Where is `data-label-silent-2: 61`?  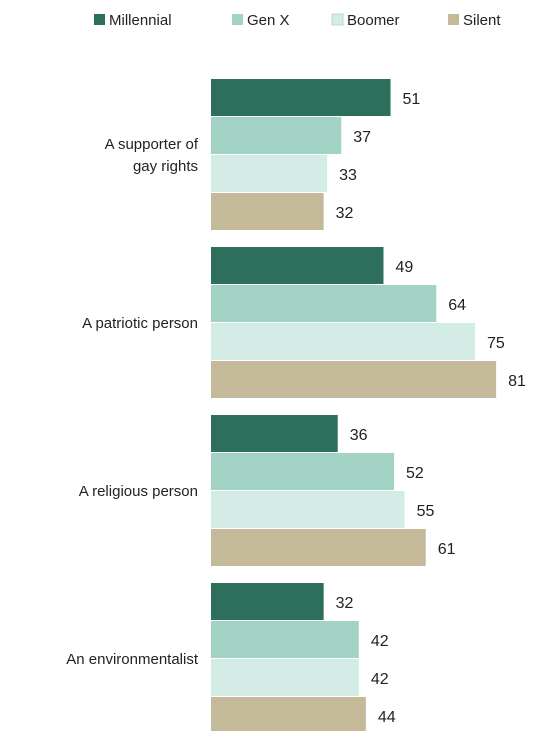 data-label-silent-2: 61 is located at coordinates (447, 549).